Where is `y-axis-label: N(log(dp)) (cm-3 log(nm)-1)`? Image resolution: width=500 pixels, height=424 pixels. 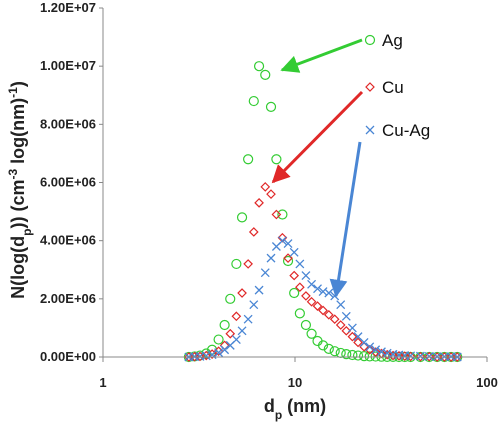
y-axis-label: N(log(dp)) (cm-3 log(nm)-1) is located at coordinates (20, 190).